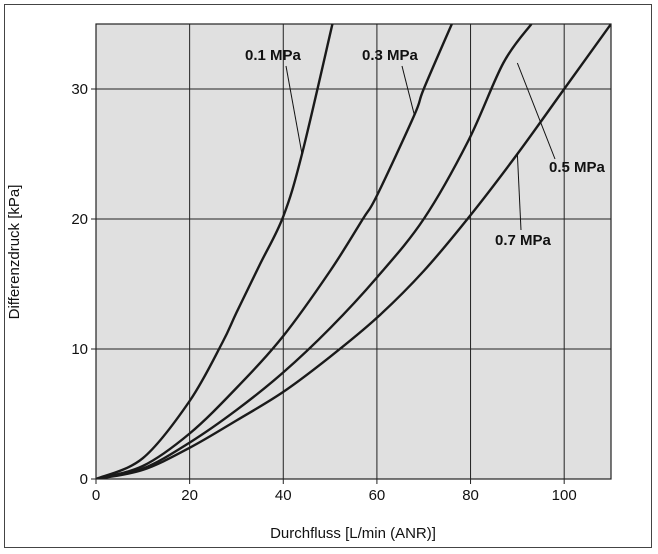 The image size is (658, 554). I want to click on x-tick-label: 100, so click(564, 495).